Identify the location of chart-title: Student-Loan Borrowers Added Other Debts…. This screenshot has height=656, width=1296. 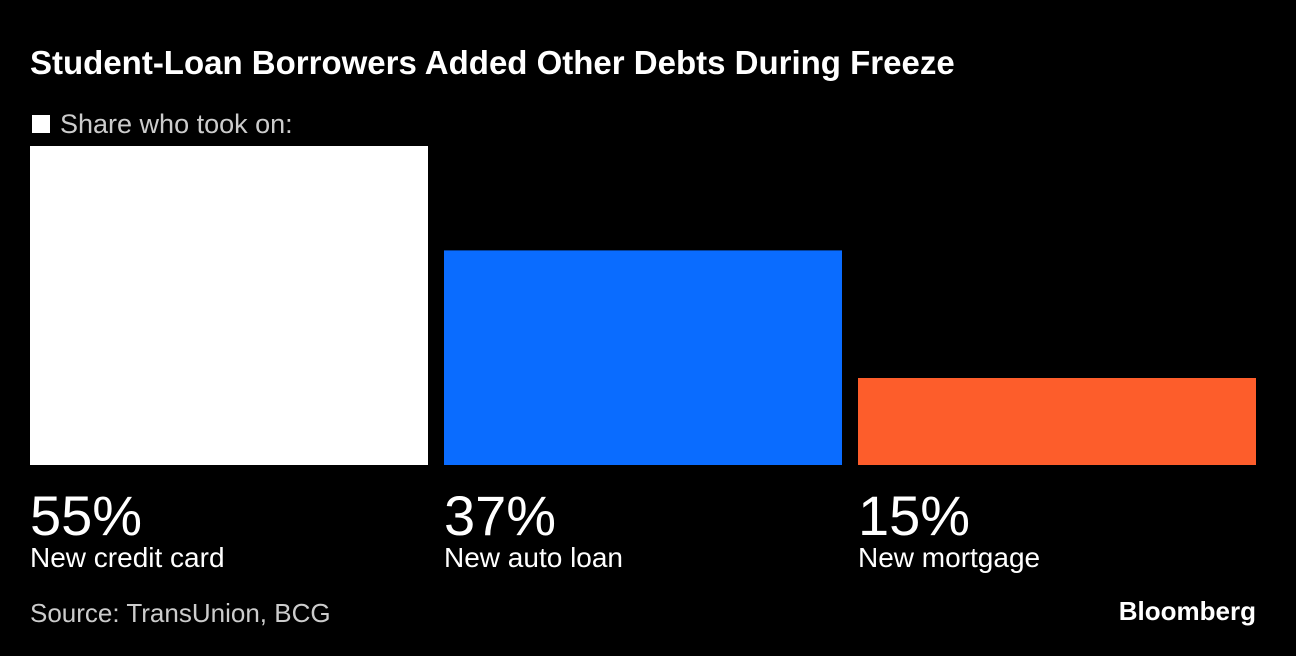
(492, 62).